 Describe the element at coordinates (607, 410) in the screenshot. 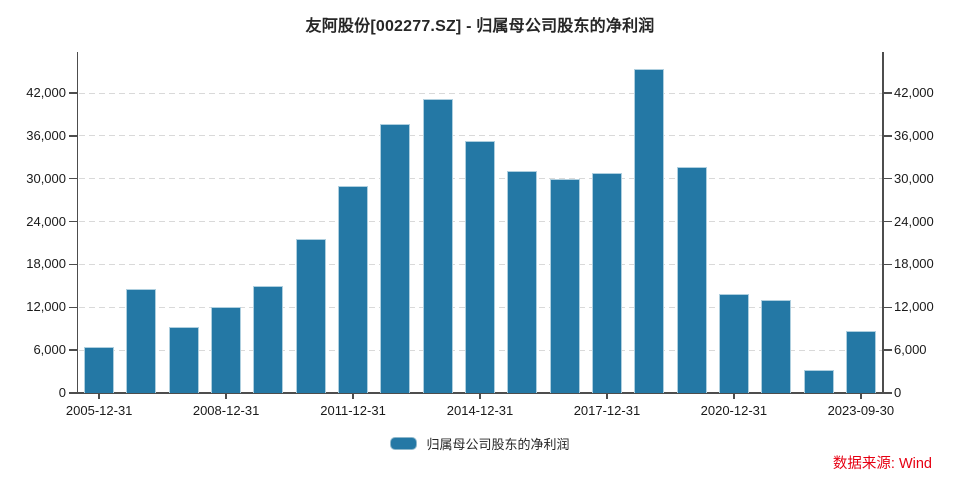

I see `x-tick-label: 2017-12-31` at that location.